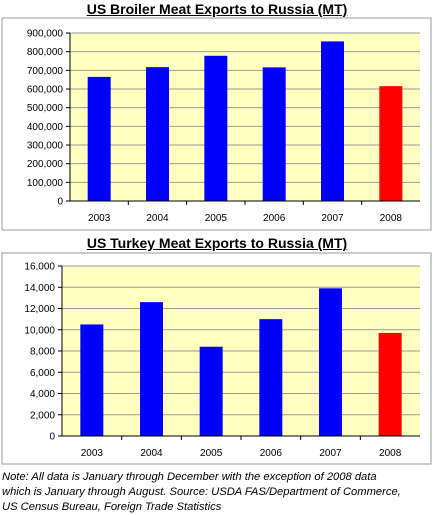  I want to click on broiler-x-tick-label: 2004, so click(157, 218).